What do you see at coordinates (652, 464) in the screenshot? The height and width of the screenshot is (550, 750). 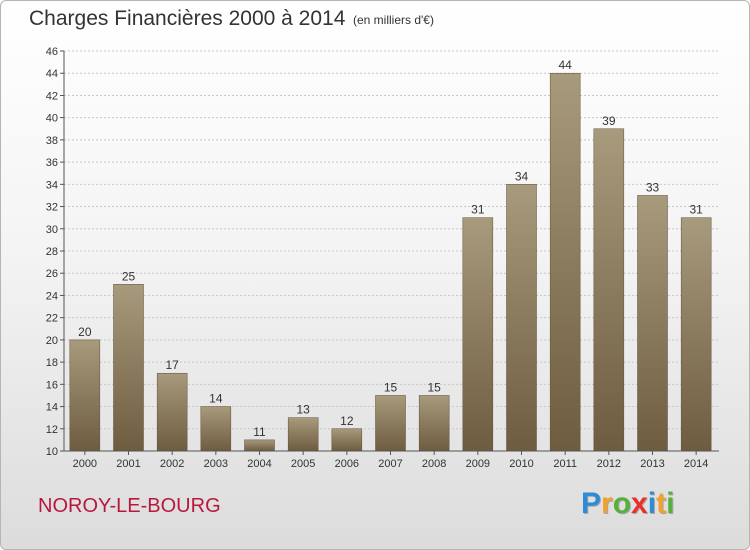 I see `x-tick-label: 2013` at bounding box center [652, 464].